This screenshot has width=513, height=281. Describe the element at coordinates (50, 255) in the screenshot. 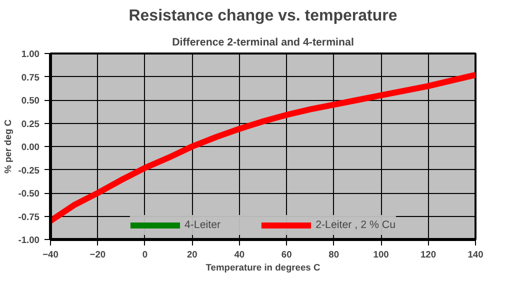

I see `x-tick-label: −40` at that location.